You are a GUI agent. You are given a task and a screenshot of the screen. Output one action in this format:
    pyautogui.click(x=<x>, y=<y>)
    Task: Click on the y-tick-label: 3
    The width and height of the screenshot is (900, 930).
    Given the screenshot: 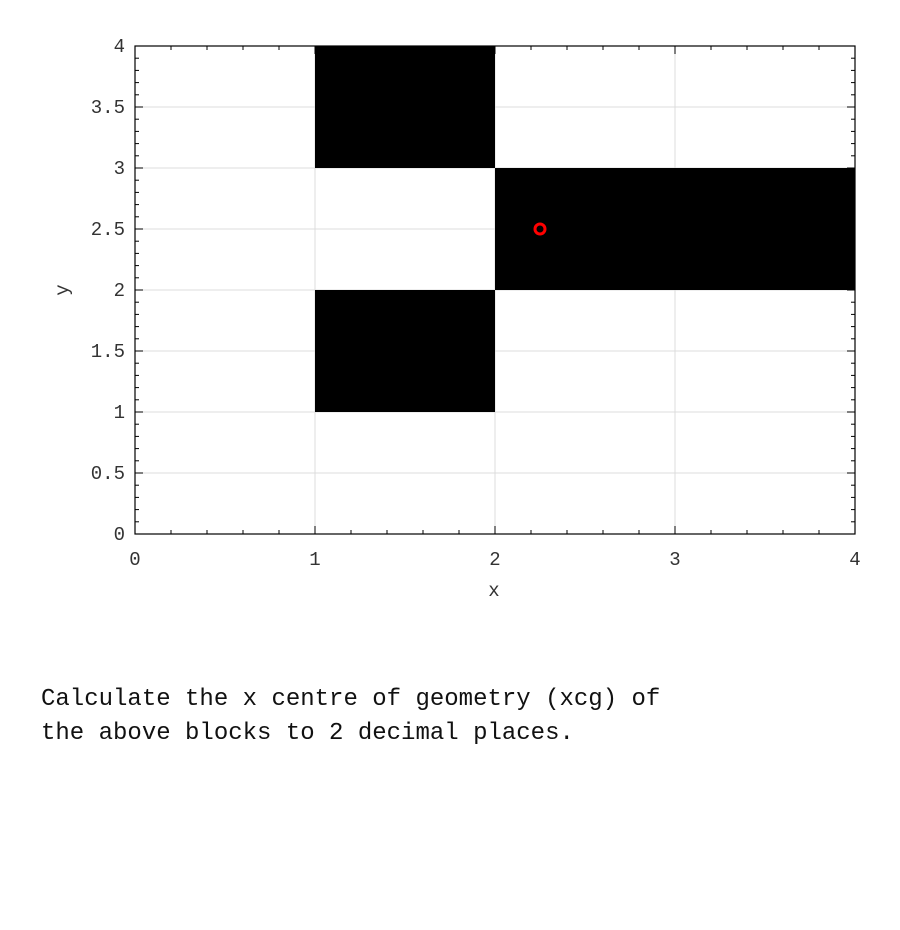 What is the action you would take?
    pyautogui.click(x=119, y=169)
    